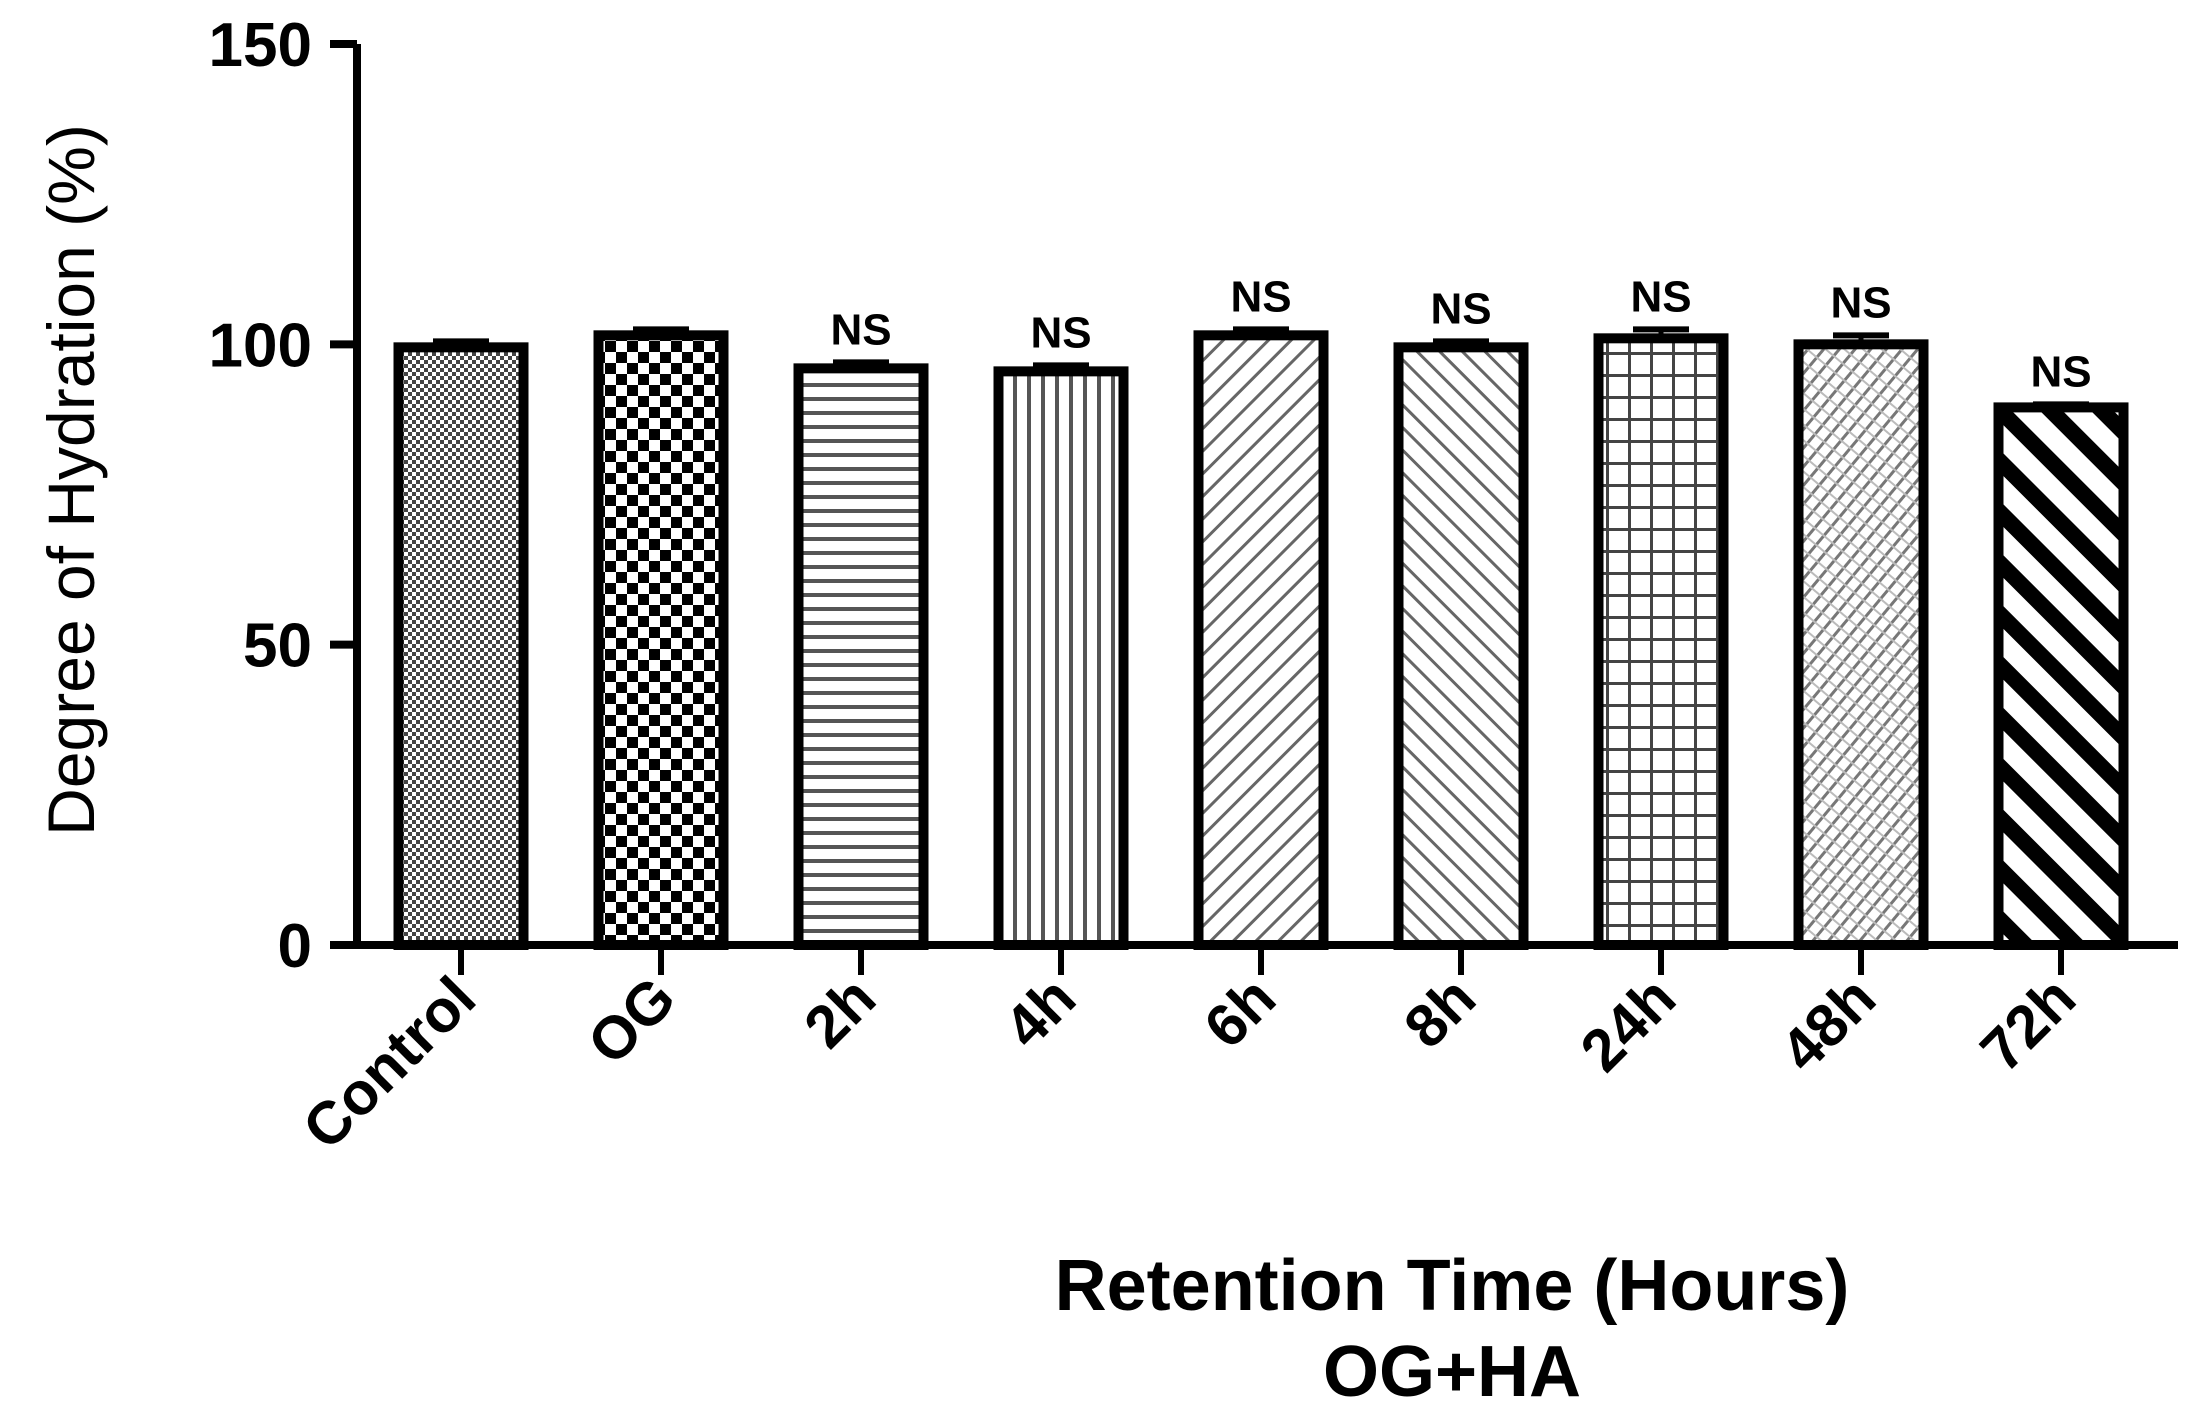 Image resolution: width=2208 pixels, height=1406 pixels. I want to click on x-tick-label: Control, so click(389, 1063).